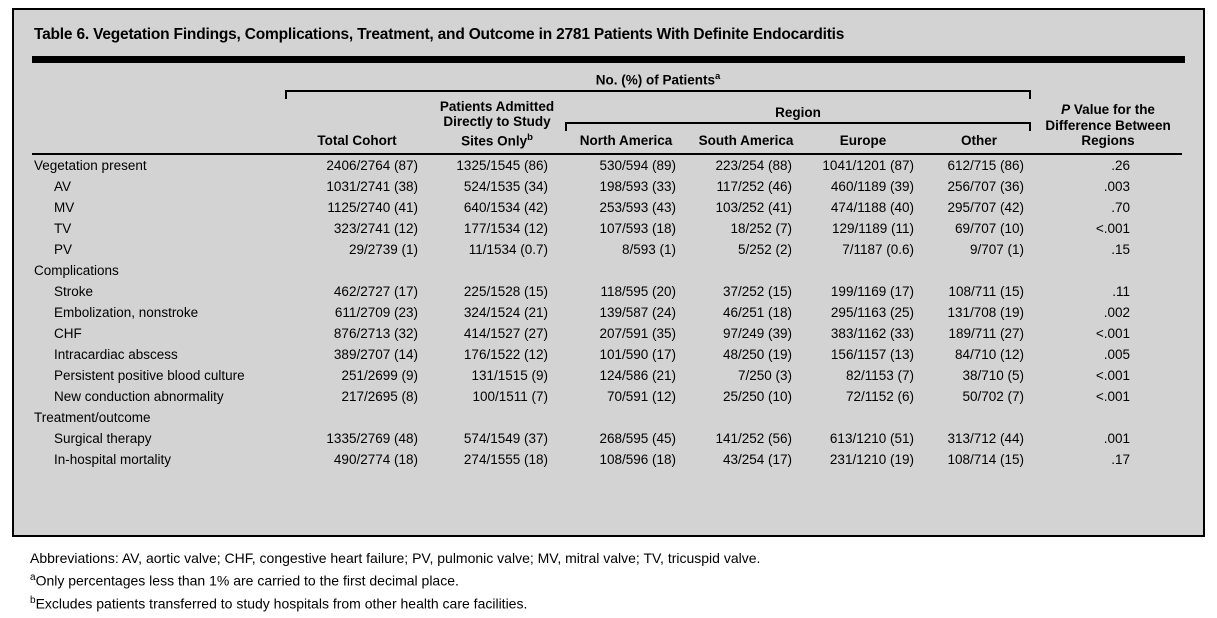  What do you see at coordinates (1121, 459) in the screenshot?
I see `p-value-cell: .17` at bounding box center [1121, 459].